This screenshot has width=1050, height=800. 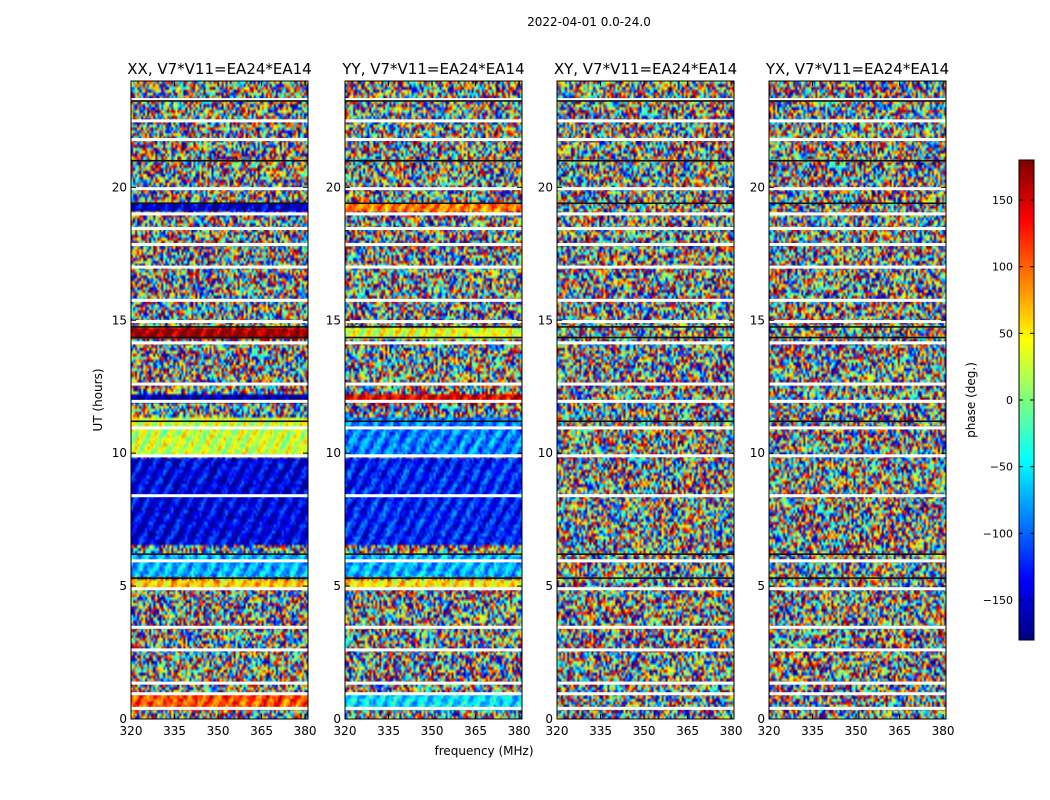 What do you see at coordinates (589, 22) in the screenshot?
I see `figure-suptitle: 2022-04-01 0.0-24.0` at bounding box center [589, 22].